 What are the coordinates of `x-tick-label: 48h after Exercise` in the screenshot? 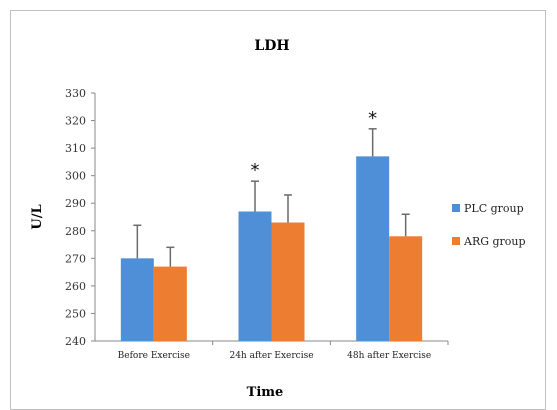 It's located at (389, 356).